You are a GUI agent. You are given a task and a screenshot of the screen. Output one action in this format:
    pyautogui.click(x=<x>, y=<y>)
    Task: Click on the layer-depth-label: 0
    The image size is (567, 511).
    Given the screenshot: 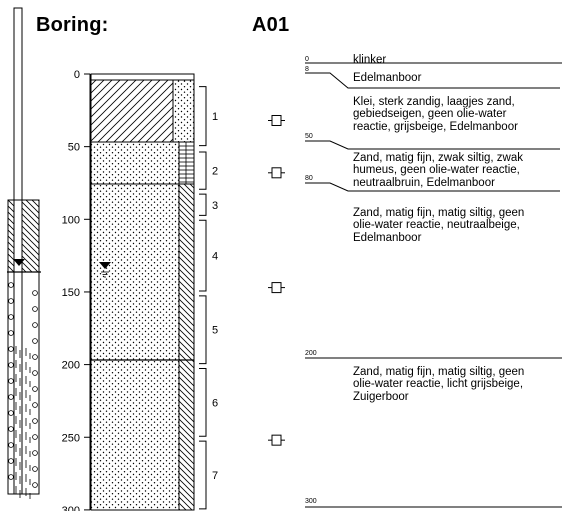 What is the action you would take?
    pyautogui.click(x=307, y=59)
    